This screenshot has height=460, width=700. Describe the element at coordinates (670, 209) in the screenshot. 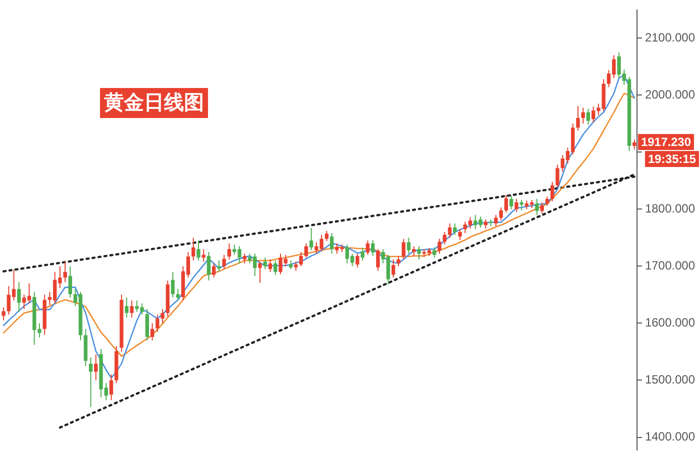

I see `y-tick-label: 1800.000` at that location.